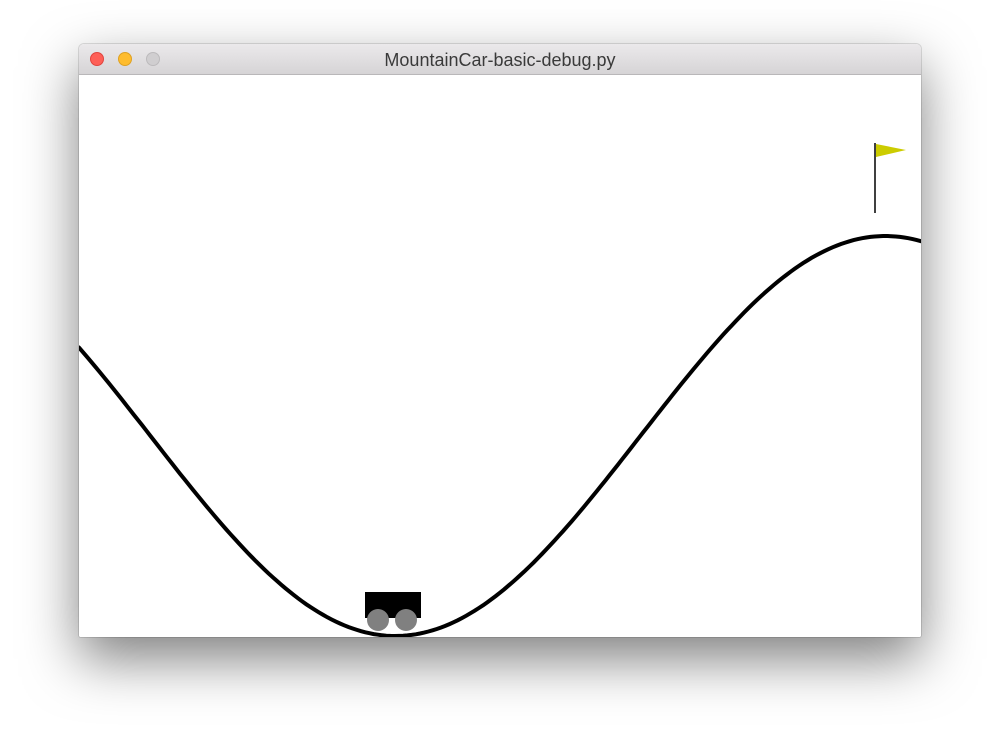 This screenshot has width=1000, height=750. Describe the element at coordinates (153, 59) in the screenshot. I see `zoom-button` at that location.